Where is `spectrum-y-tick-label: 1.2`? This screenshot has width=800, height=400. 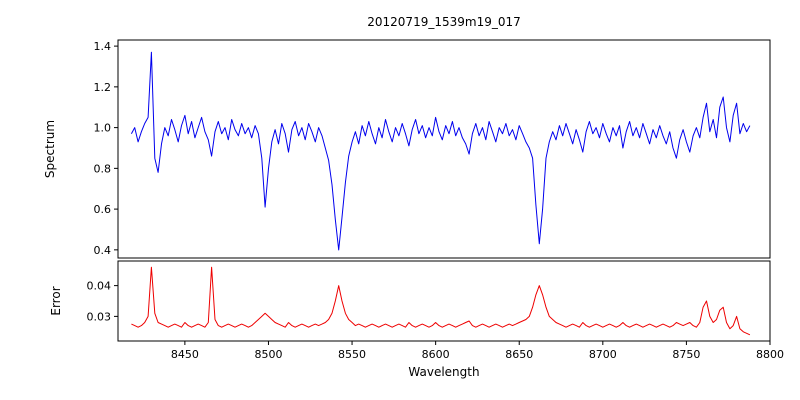 spectrum-y-tick-label: 1.2 is located at coordinates (103, 87).